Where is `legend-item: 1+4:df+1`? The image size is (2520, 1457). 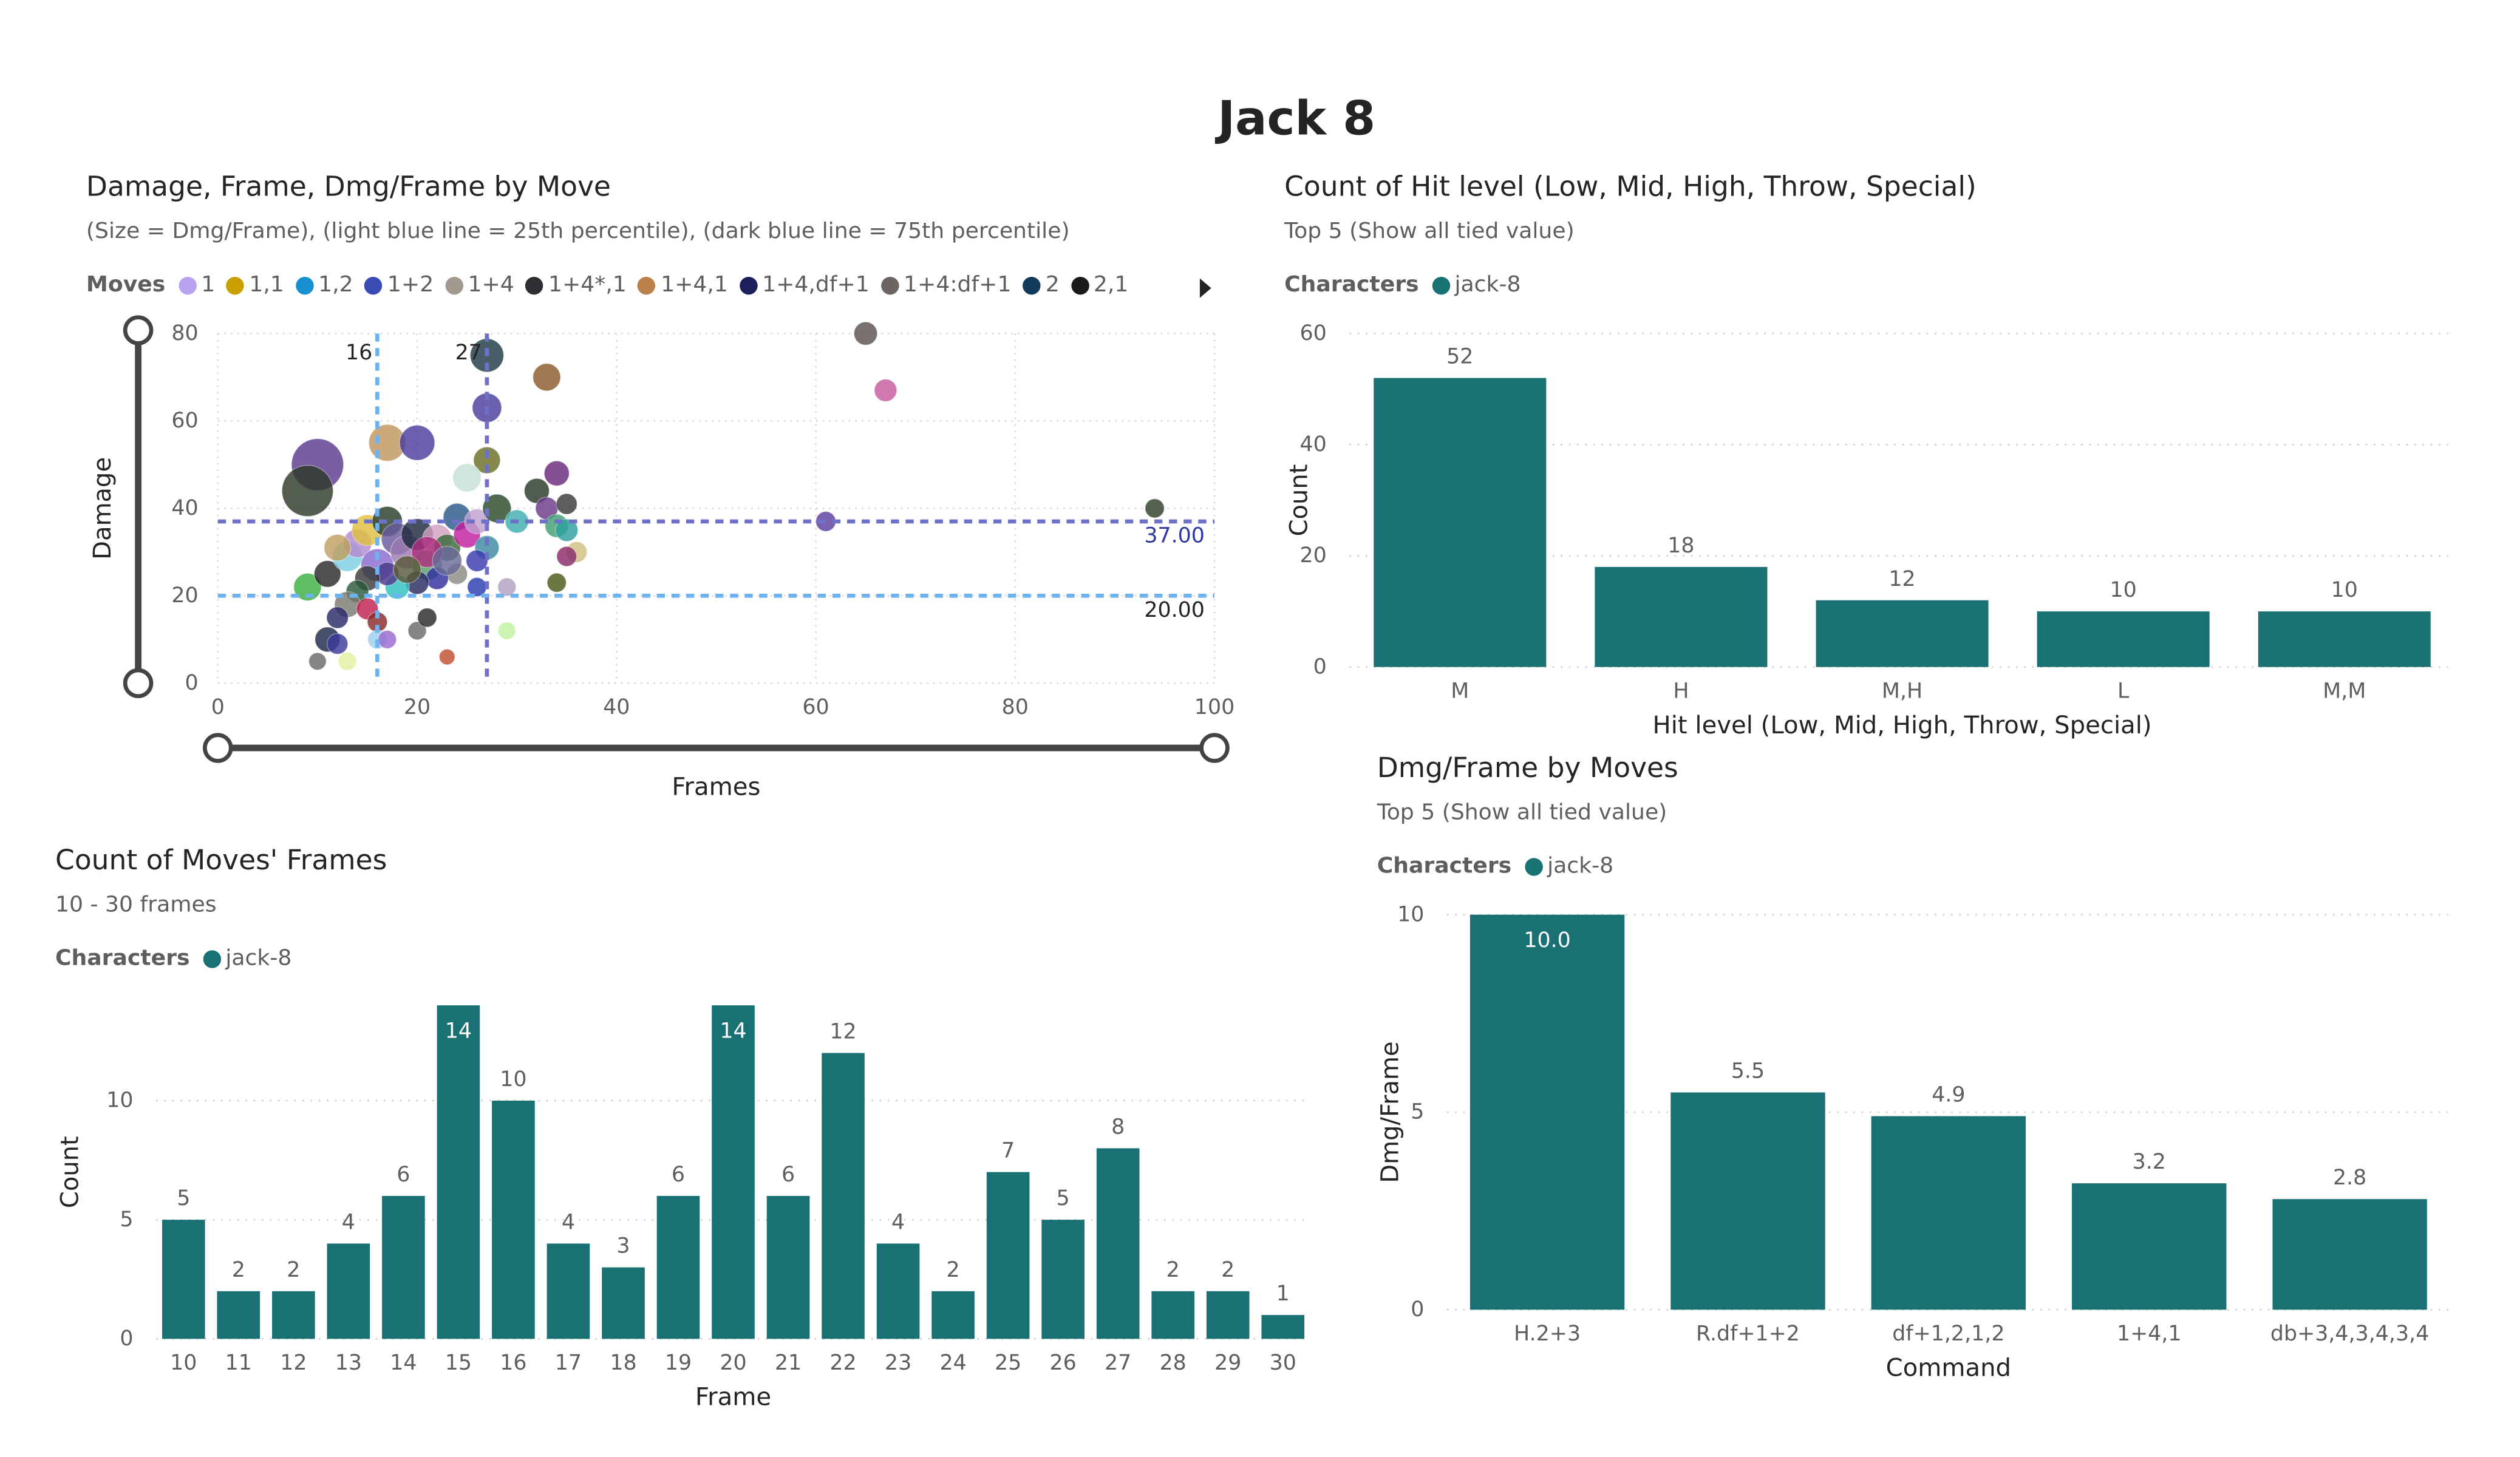 legend-item: 1+4:df+1 is located at coordinates (946, 285).